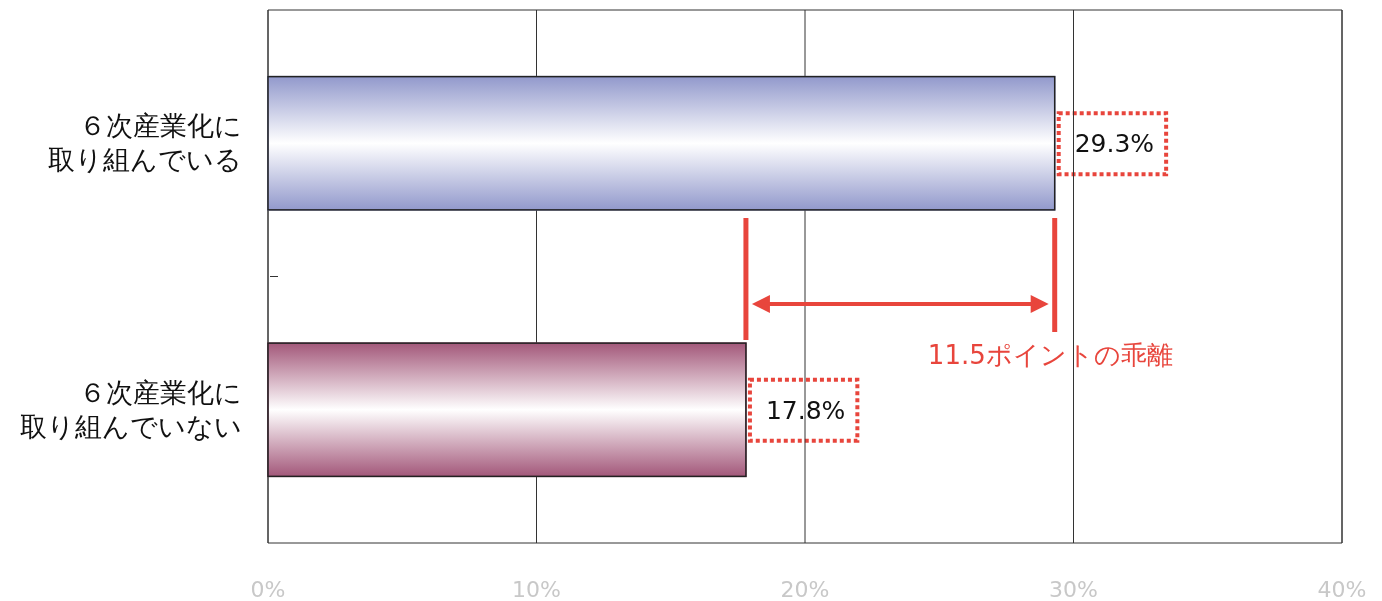 Image resolution: width=1382 pixels, height=601 pixels. Describe the element at coordinates (1114, 144) in the screenshot. I see `data-label: 29.3%` at that location.